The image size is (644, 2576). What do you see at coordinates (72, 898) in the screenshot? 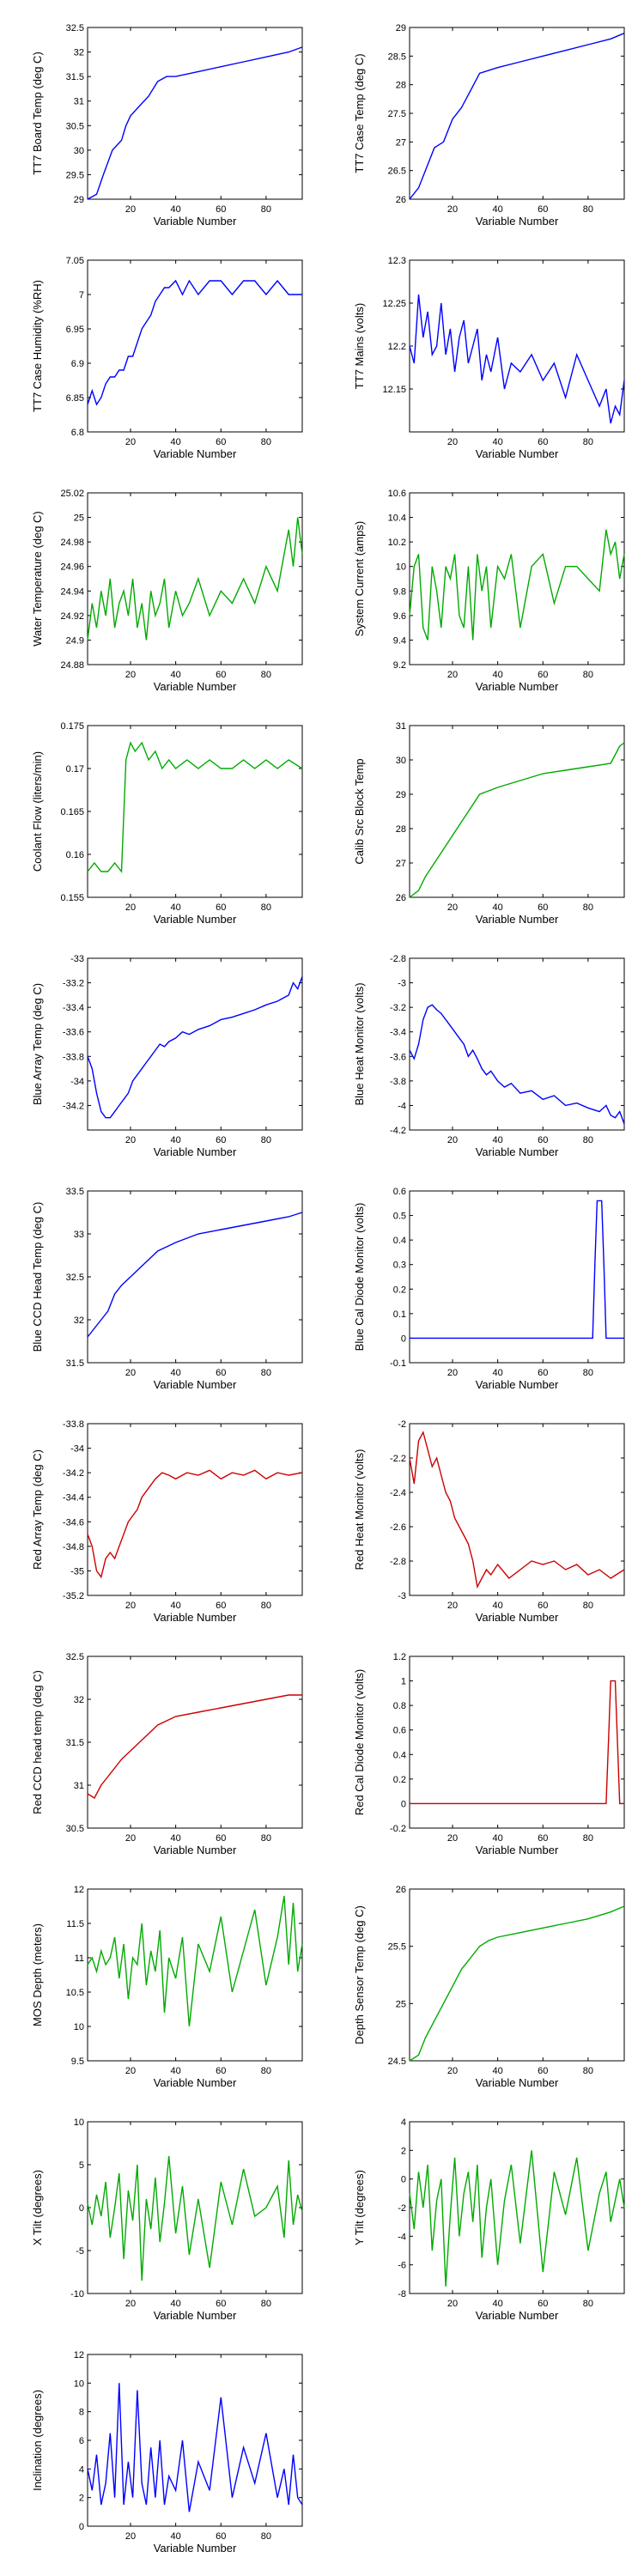
I see `y-tick-label: 0.155` at bounding box center [72, 898].